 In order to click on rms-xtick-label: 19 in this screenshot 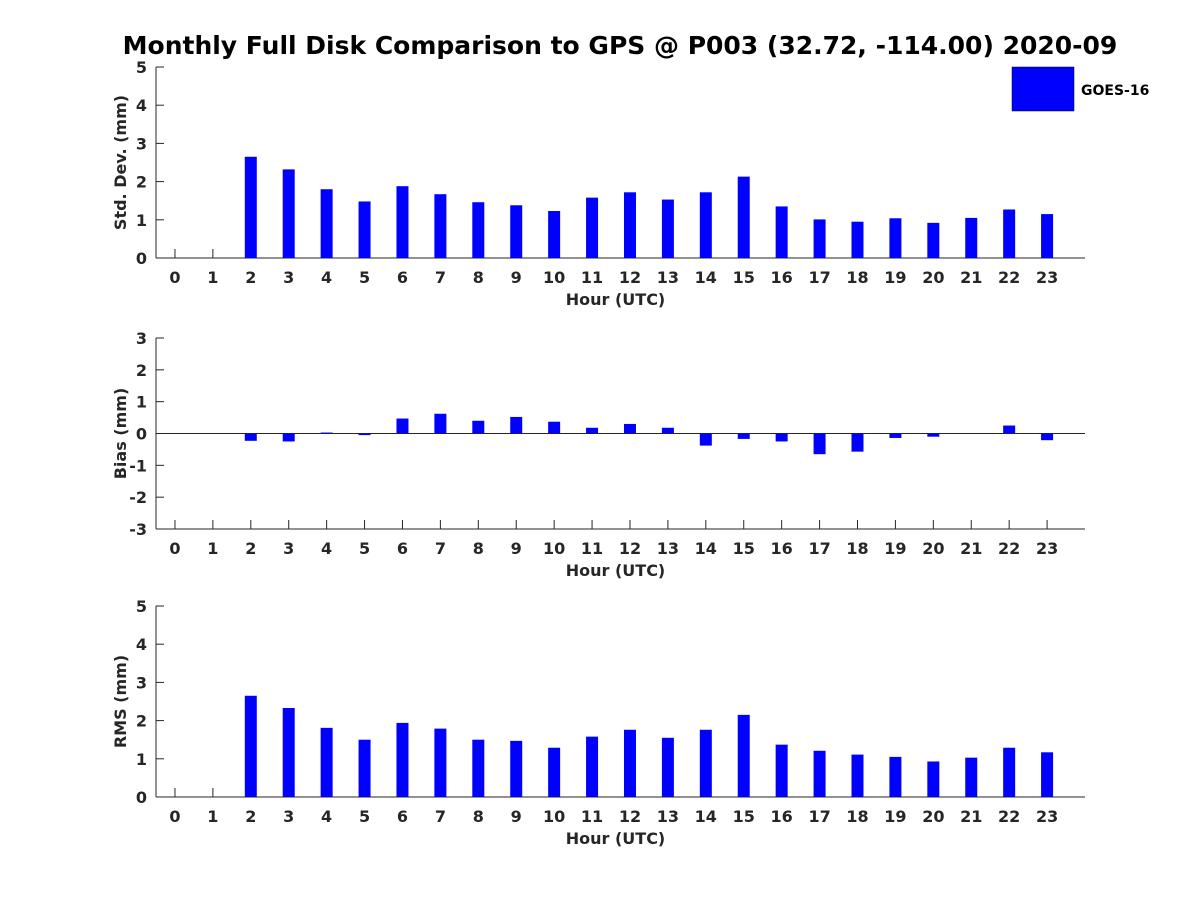, I will do `click(895, 816)`.